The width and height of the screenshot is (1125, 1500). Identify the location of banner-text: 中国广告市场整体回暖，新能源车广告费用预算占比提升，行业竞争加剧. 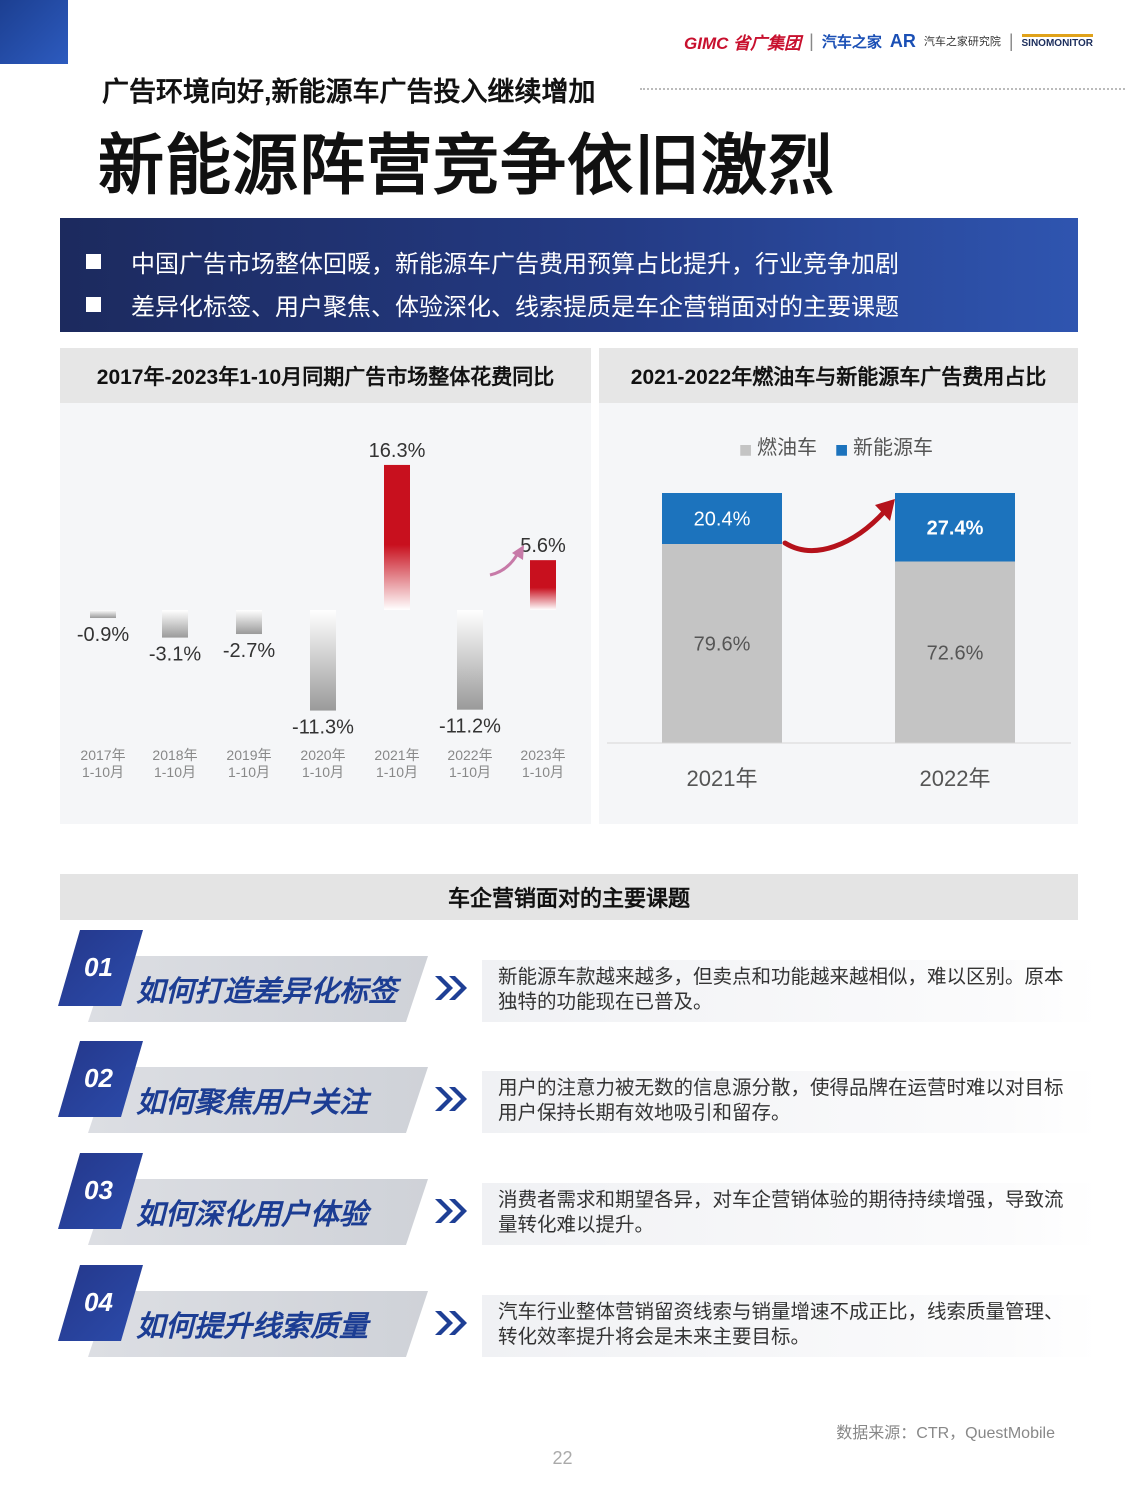
(515, 264).